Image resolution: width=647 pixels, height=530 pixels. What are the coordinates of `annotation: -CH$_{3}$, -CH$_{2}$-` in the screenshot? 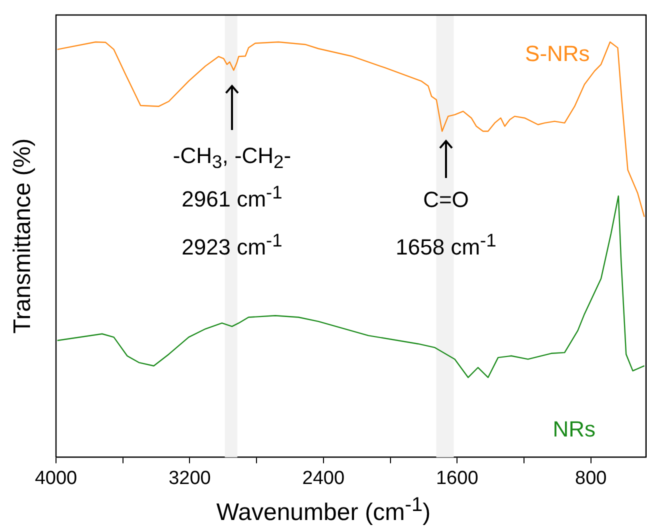 It's located at (232, 158).